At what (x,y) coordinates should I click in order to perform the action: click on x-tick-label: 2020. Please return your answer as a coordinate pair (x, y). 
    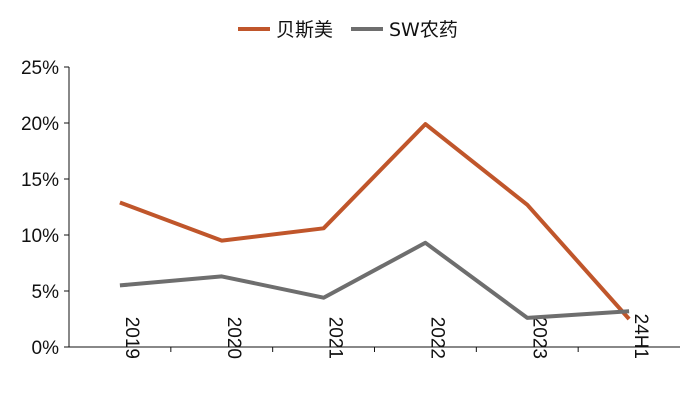
    Looking at the image, I should click on (233, 338).